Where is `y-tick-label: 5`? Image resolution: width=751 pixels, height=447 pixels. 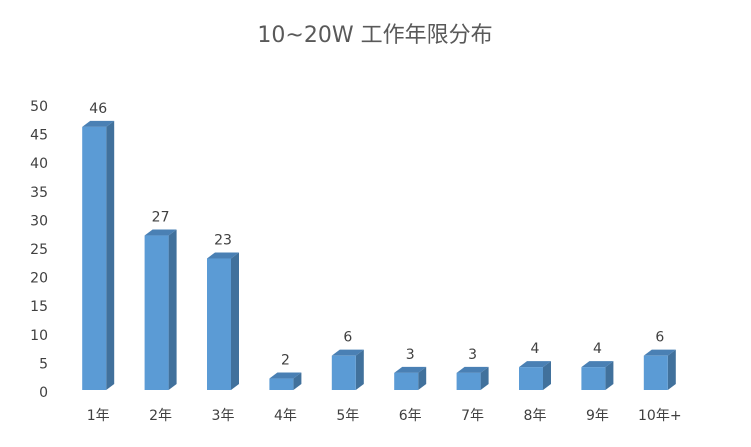 y-tick-label: 5 is located at coordinates (43, 364).